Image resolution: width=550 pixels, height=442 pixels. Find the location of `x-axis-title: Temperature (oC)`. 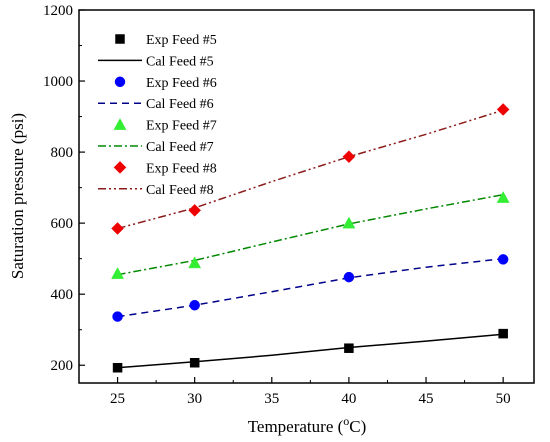

x-axis-title: Temperature (oC) is located at coordinates (307, 425).